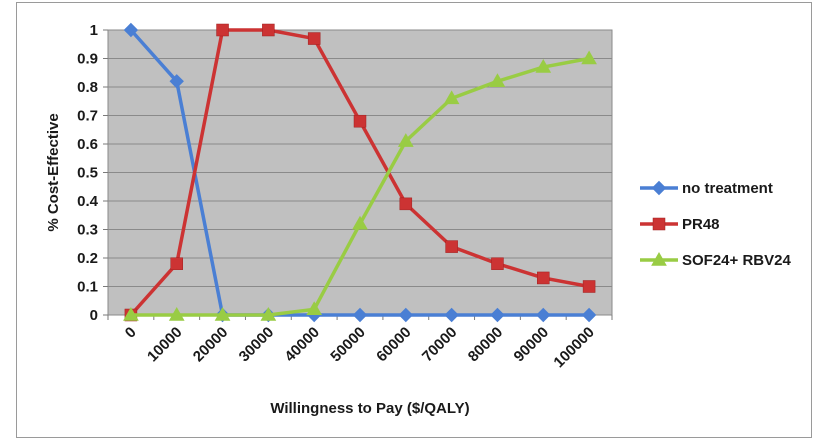 This screenshot has width=814, height=440. What do you see at coordinates (87, 87) in the screenshot?
I see `y-tick-label: 0.8` at bounding box center [87, 87].